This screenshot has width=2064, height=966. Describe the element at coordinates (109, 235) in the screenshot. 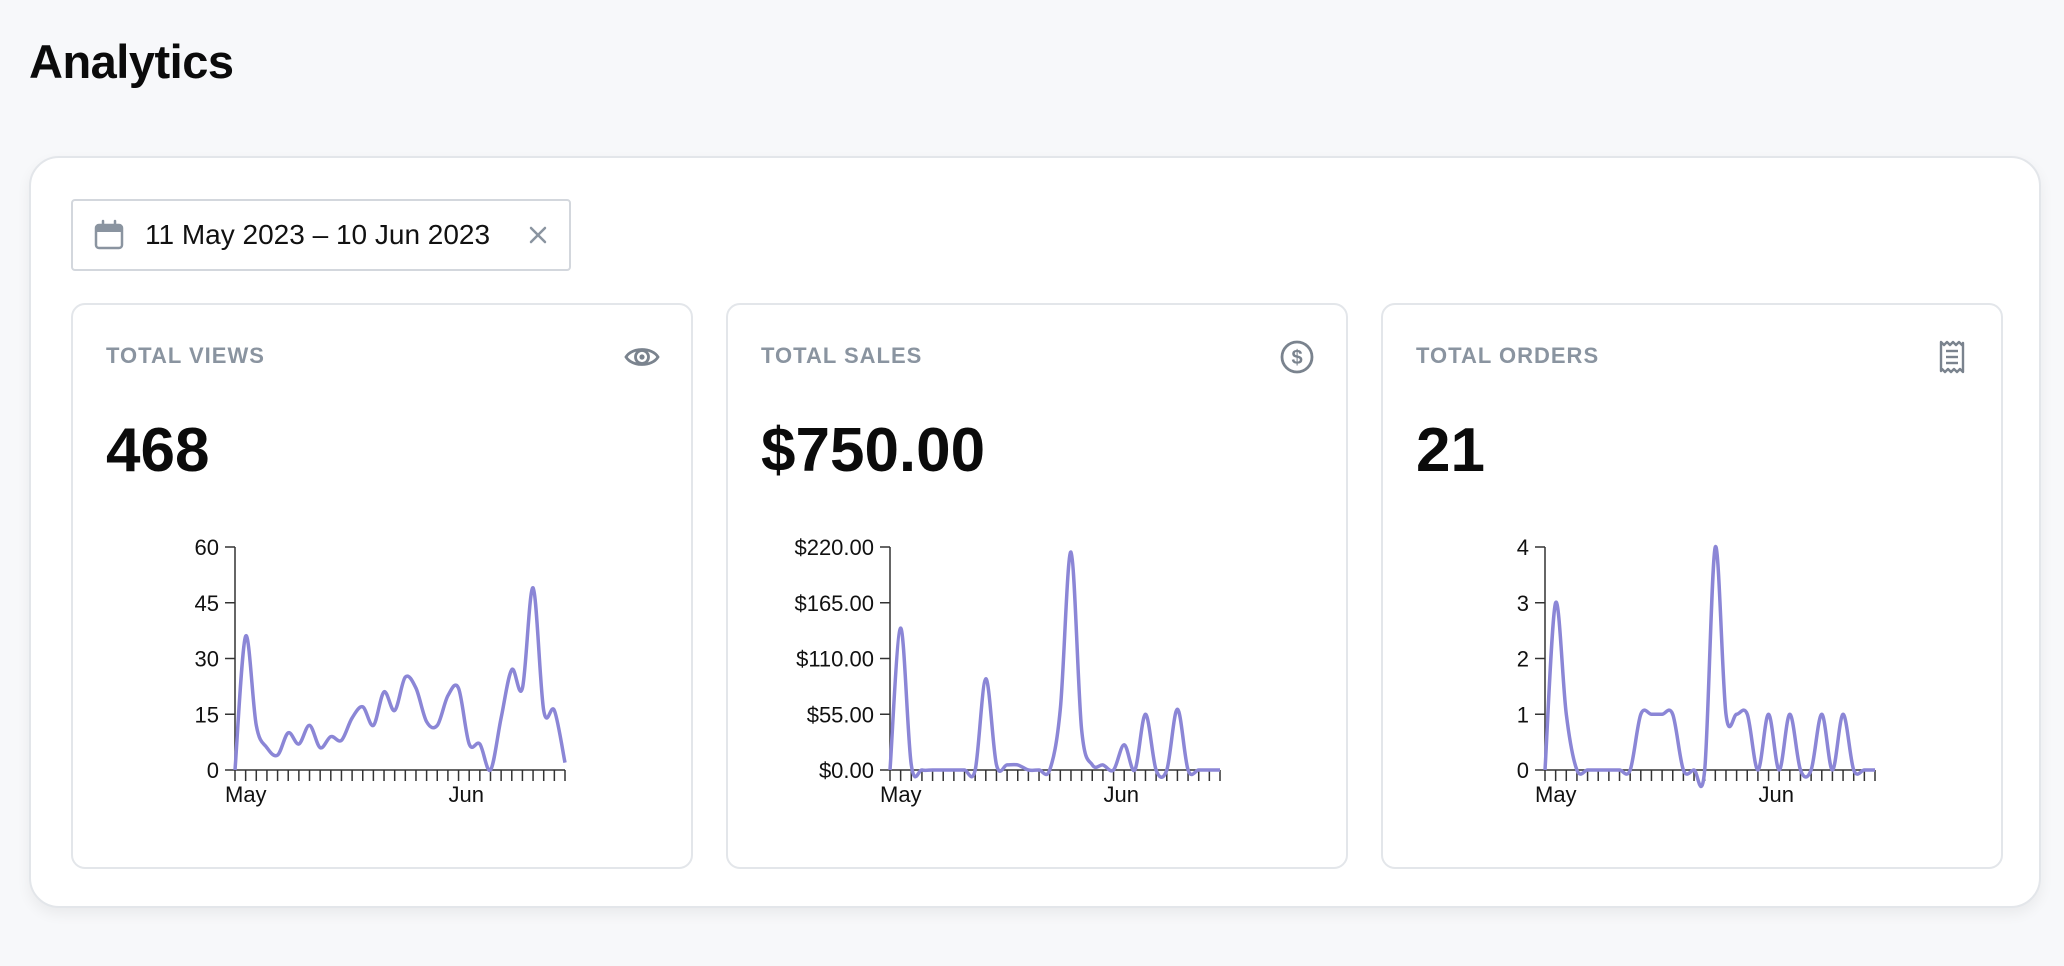

I see `calendar-icon` at that location.